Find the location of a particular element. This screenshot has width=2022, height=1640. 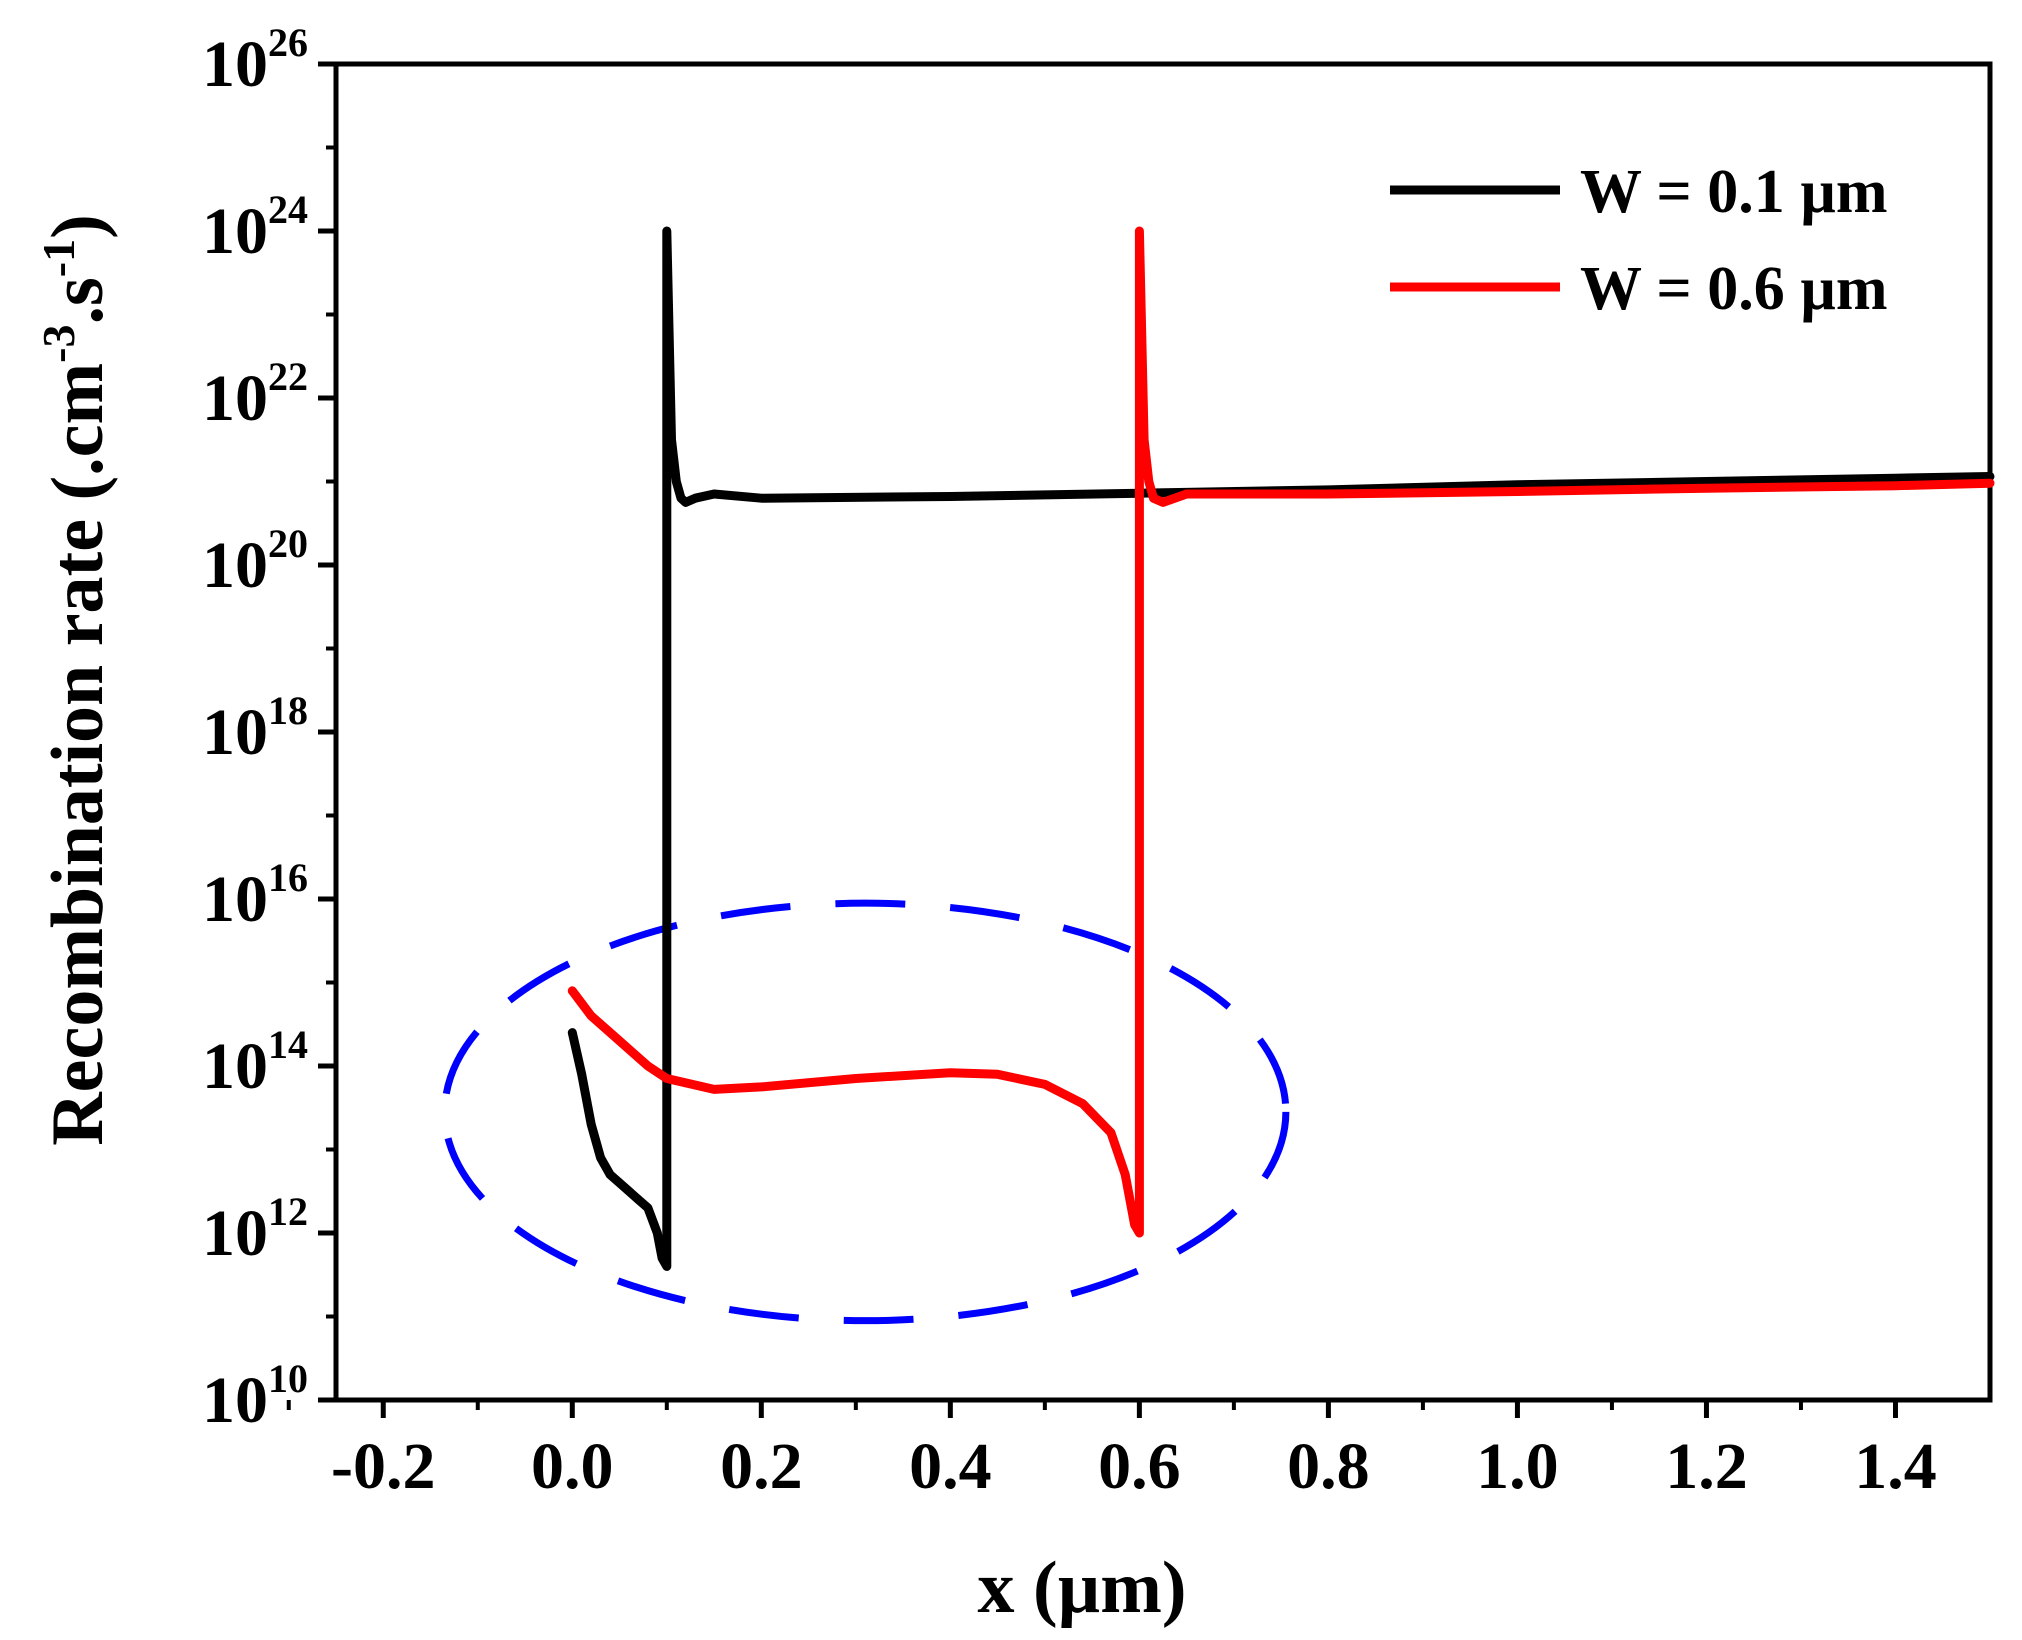

y-tick-exponent: 10 is located at coordinates (288, 1378).